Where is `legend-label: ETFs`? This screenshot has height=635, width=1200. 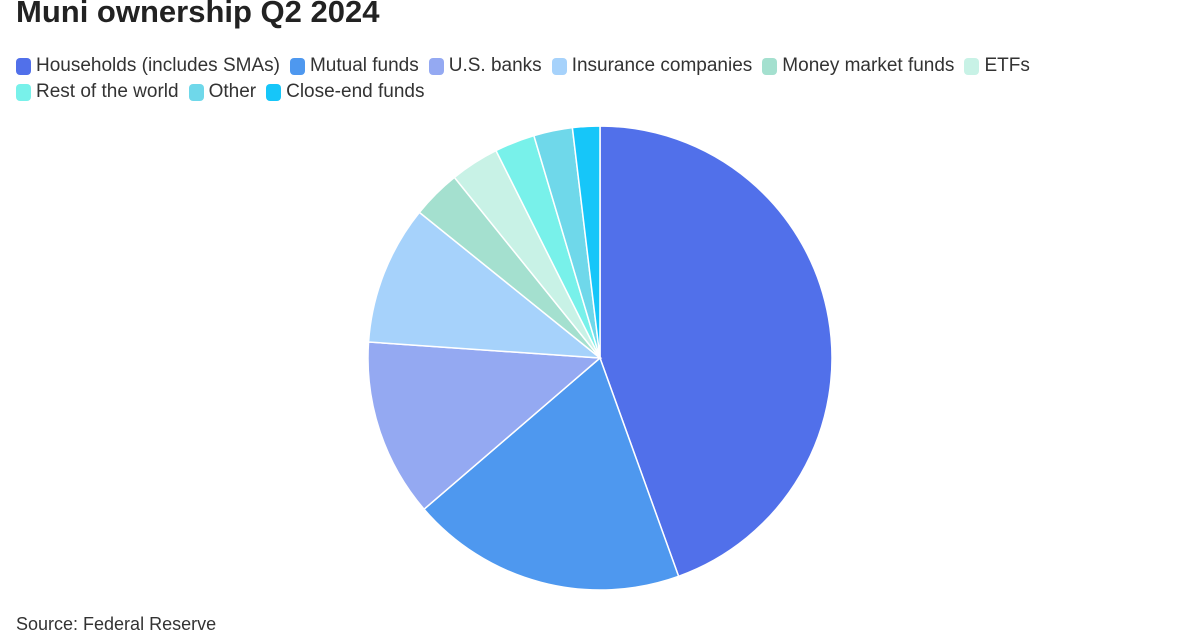 legend-label: ETFs is located at coordinates (1007, 65).